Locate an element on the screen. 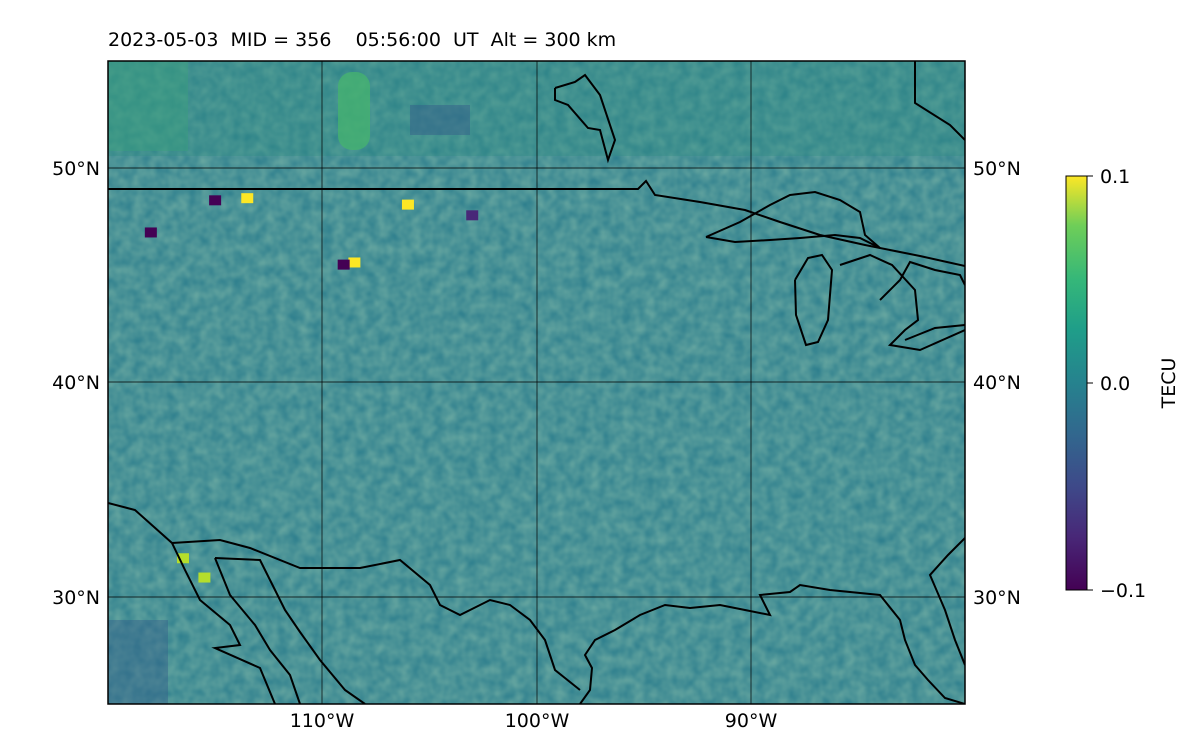 The width and height of the screenshot is (1200, 750). colorbar is located at coordinates (1076, 383).